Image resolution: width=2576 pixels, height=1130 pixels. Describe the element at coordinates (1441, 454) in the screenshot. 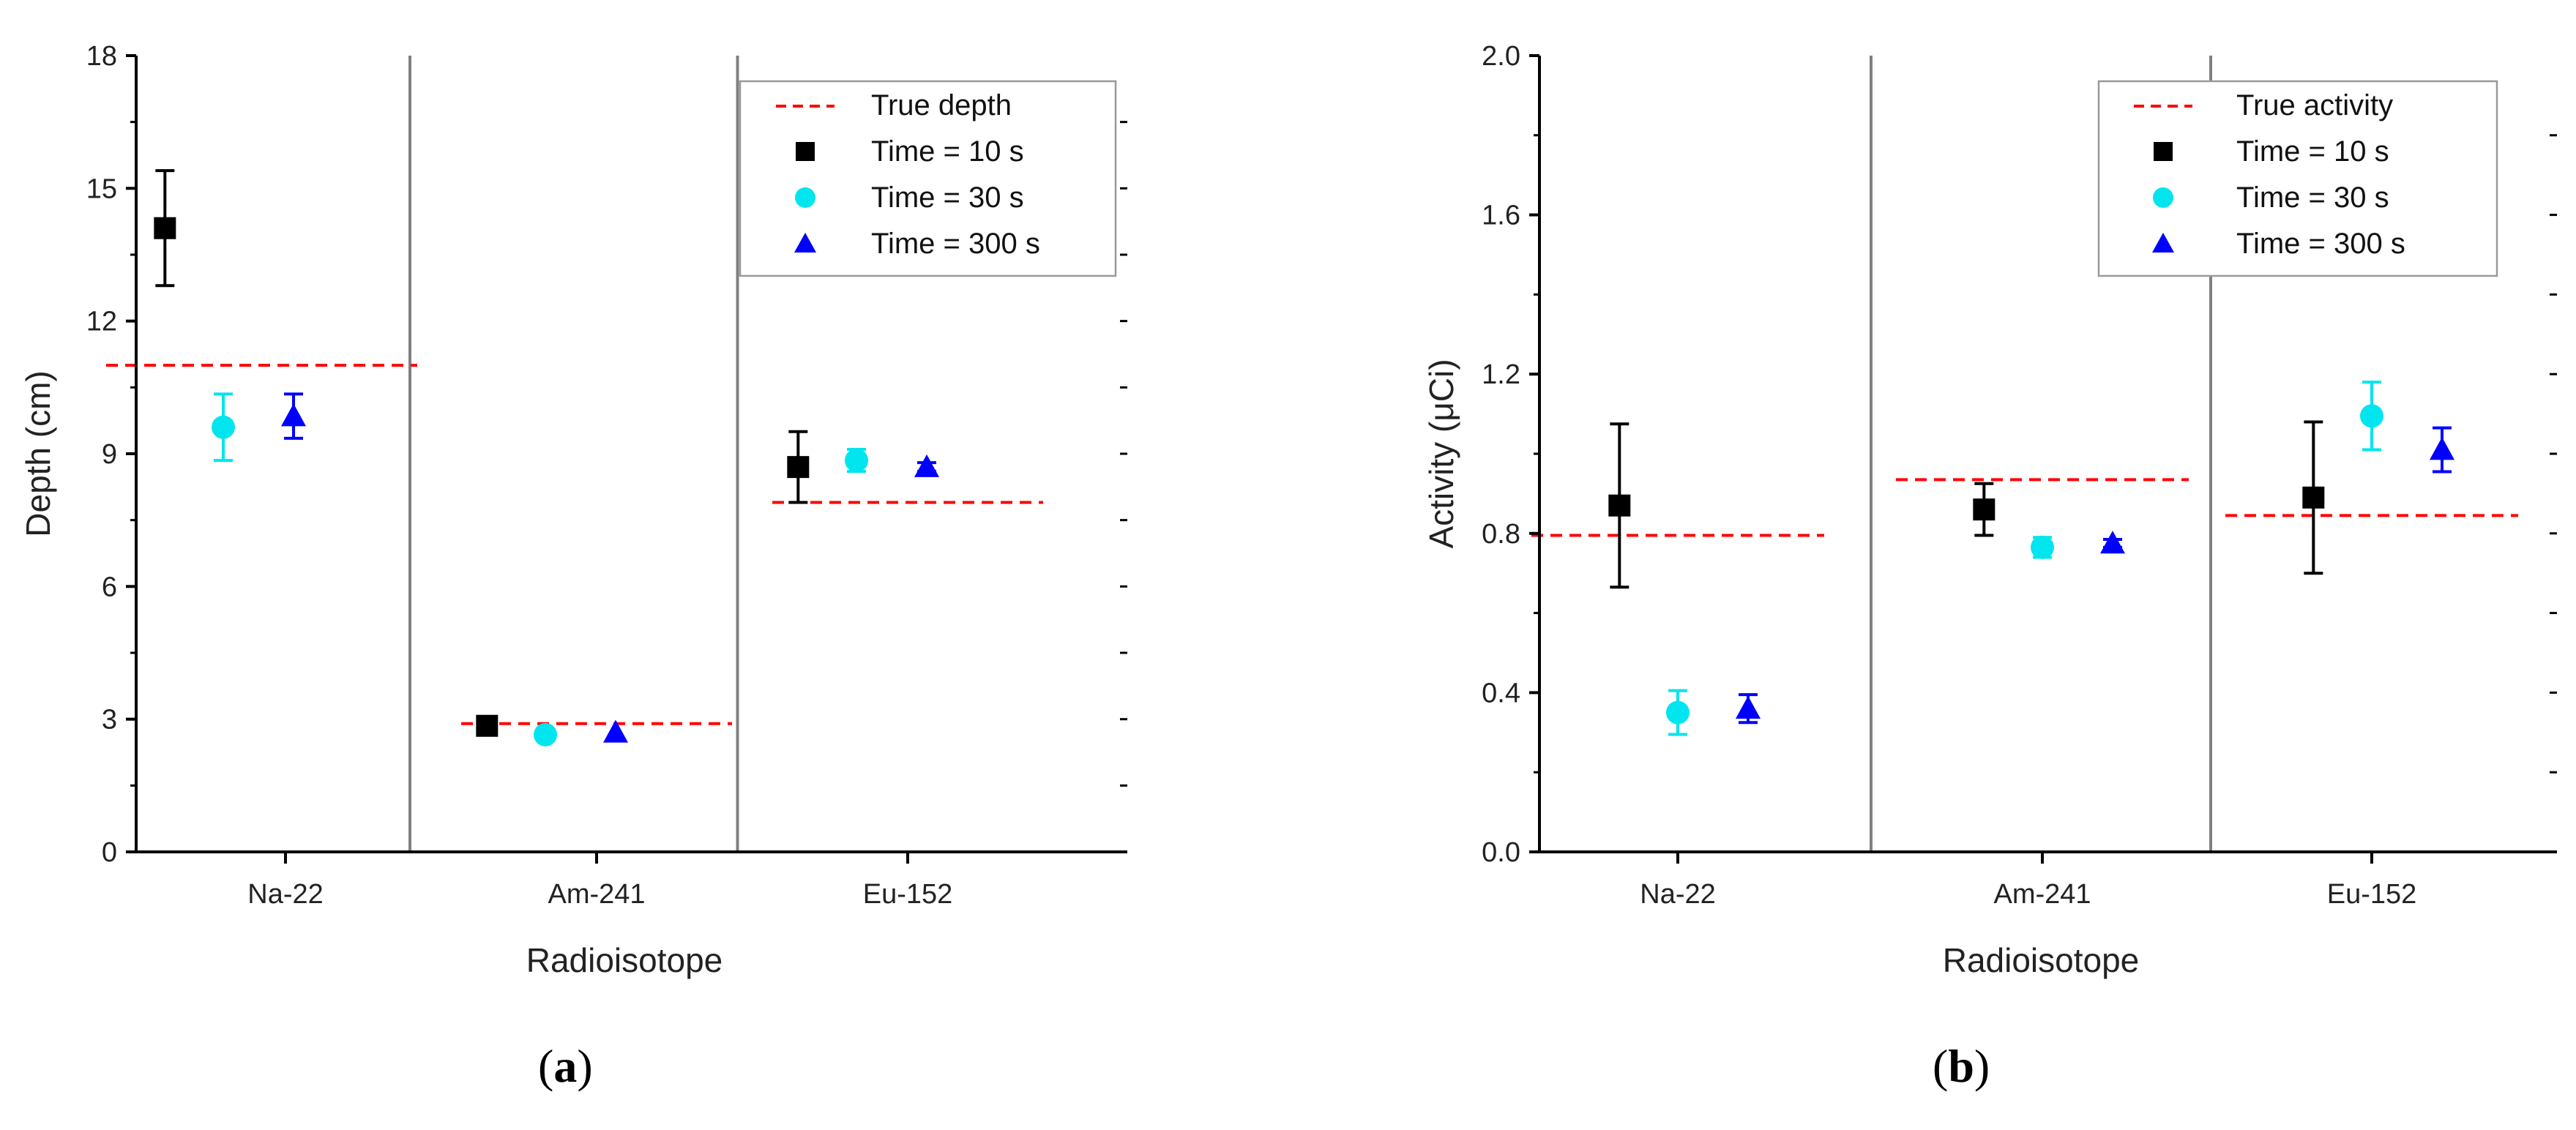

I see `y-axis-title: Activity (μCi)` at that location.